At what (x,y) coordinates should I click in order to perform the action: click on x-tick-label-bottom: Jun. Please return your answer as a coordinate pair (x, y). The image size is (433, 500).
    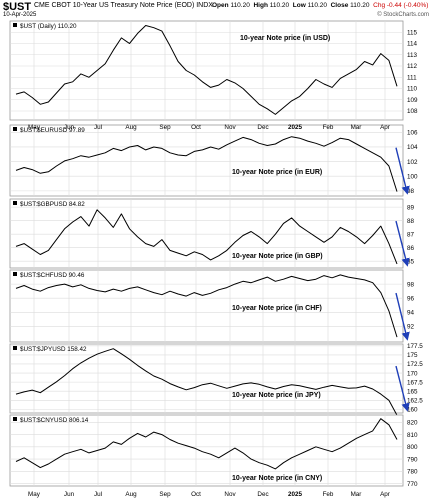
    Looking at the image, I should click on (69, 494).